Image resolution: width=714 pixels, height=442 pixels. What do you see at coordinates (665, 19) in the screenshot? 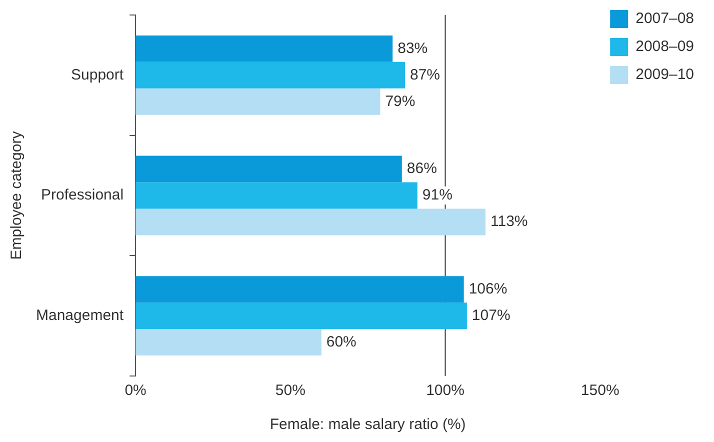
I see `legend-label: 2007–08` at bounding box center [665, 19].